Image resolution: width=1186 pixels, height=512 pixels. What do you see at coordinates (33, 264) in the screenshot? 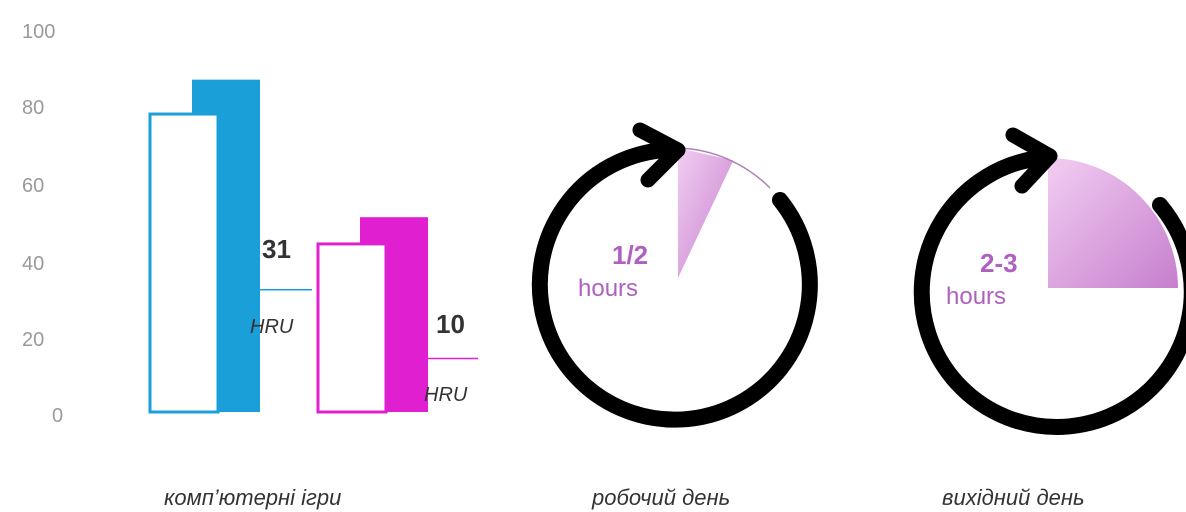
I see `y-tick-label: 40` at bounding box center [33, 264].